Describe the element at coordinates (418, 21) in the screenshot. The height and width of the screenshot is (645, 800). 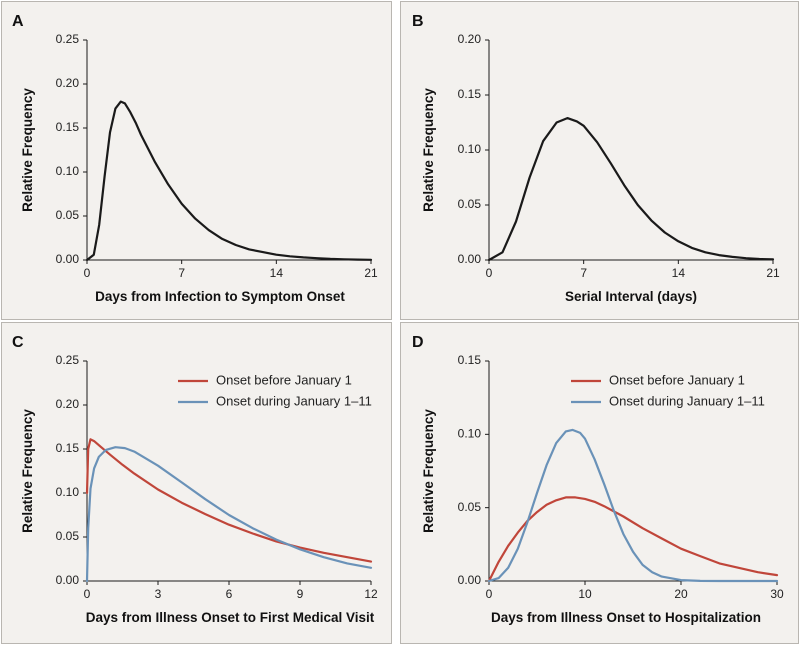
I see `panel-letter: B` at that location.